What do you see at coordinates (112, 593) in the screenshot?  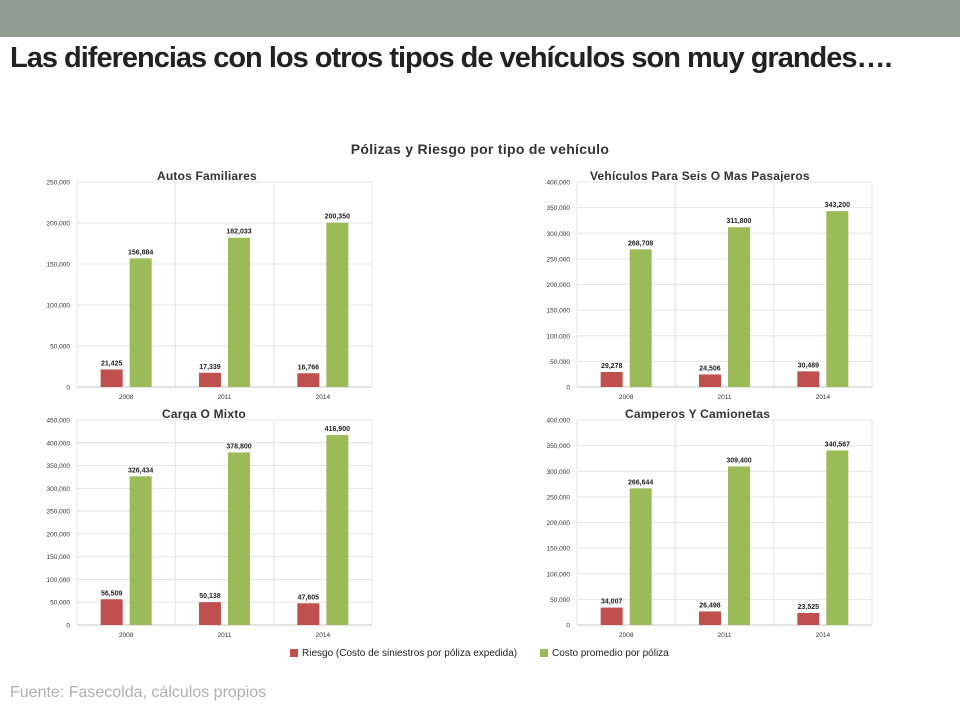 I see `data-label-riesgo: 56,509` at bounding box center [112, 593].